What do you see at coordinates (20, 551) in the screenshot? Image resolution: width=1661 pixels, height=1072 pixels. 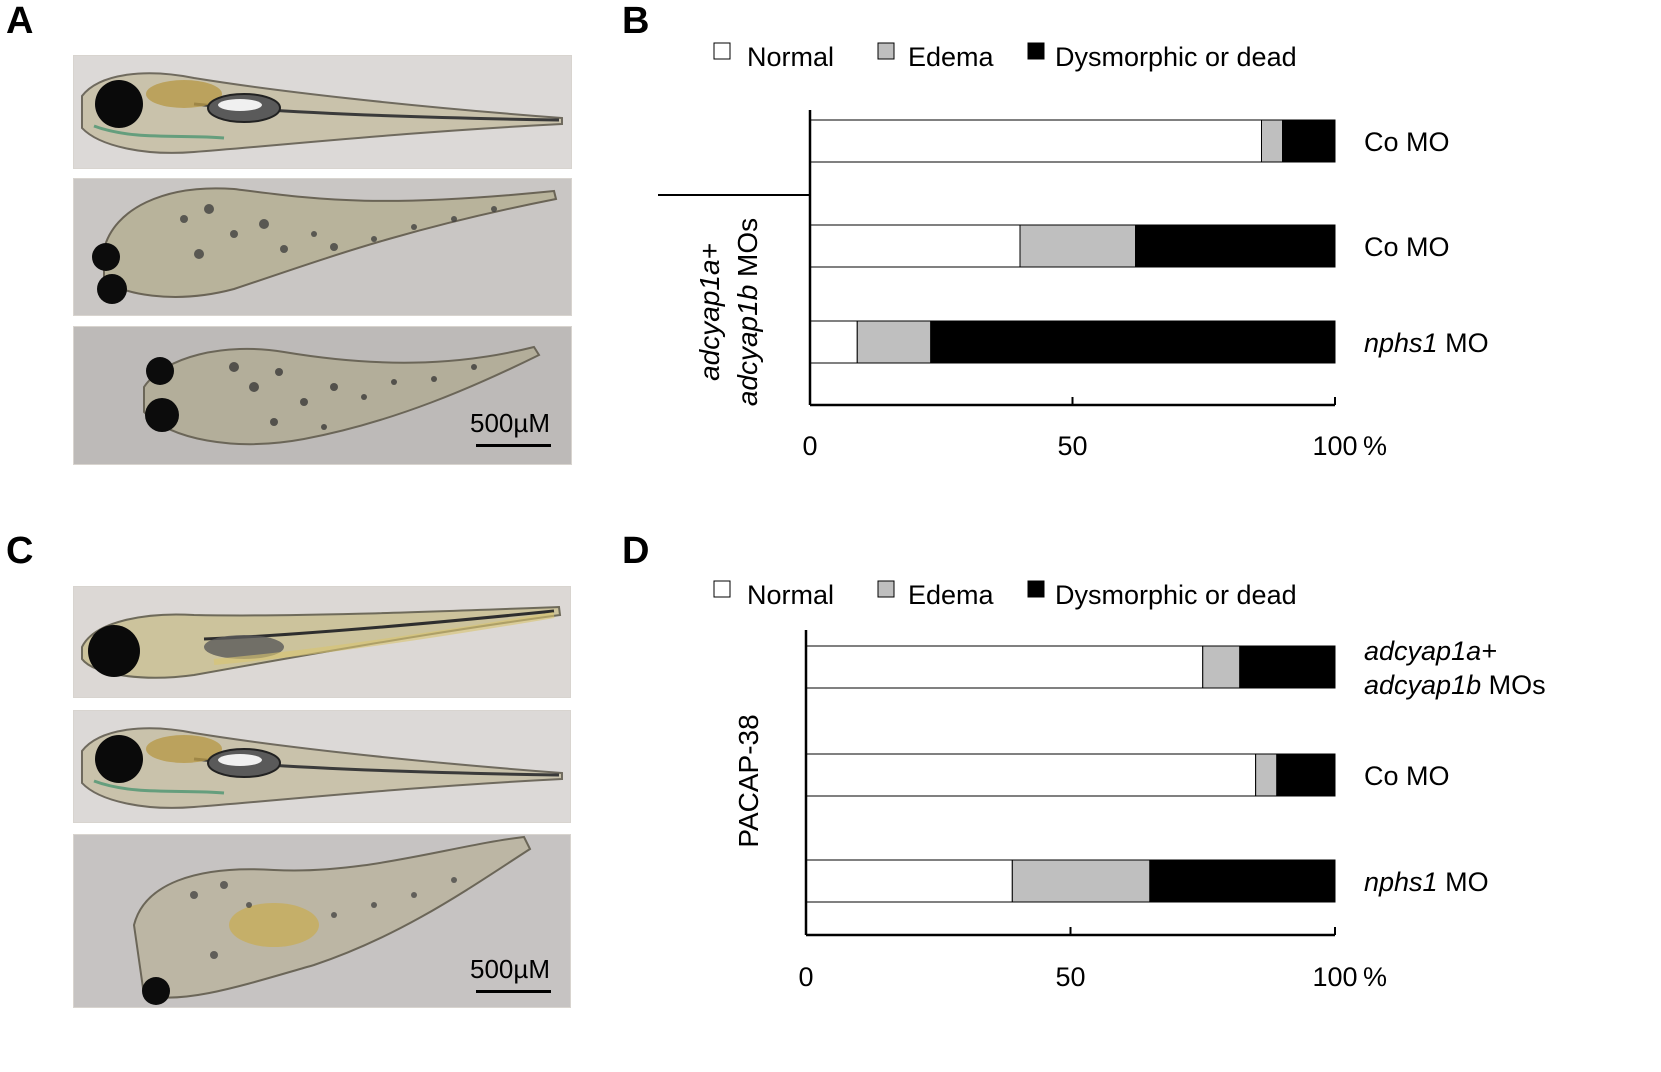 I see `panel-letter-c: C` at bounding box center [20, 551].